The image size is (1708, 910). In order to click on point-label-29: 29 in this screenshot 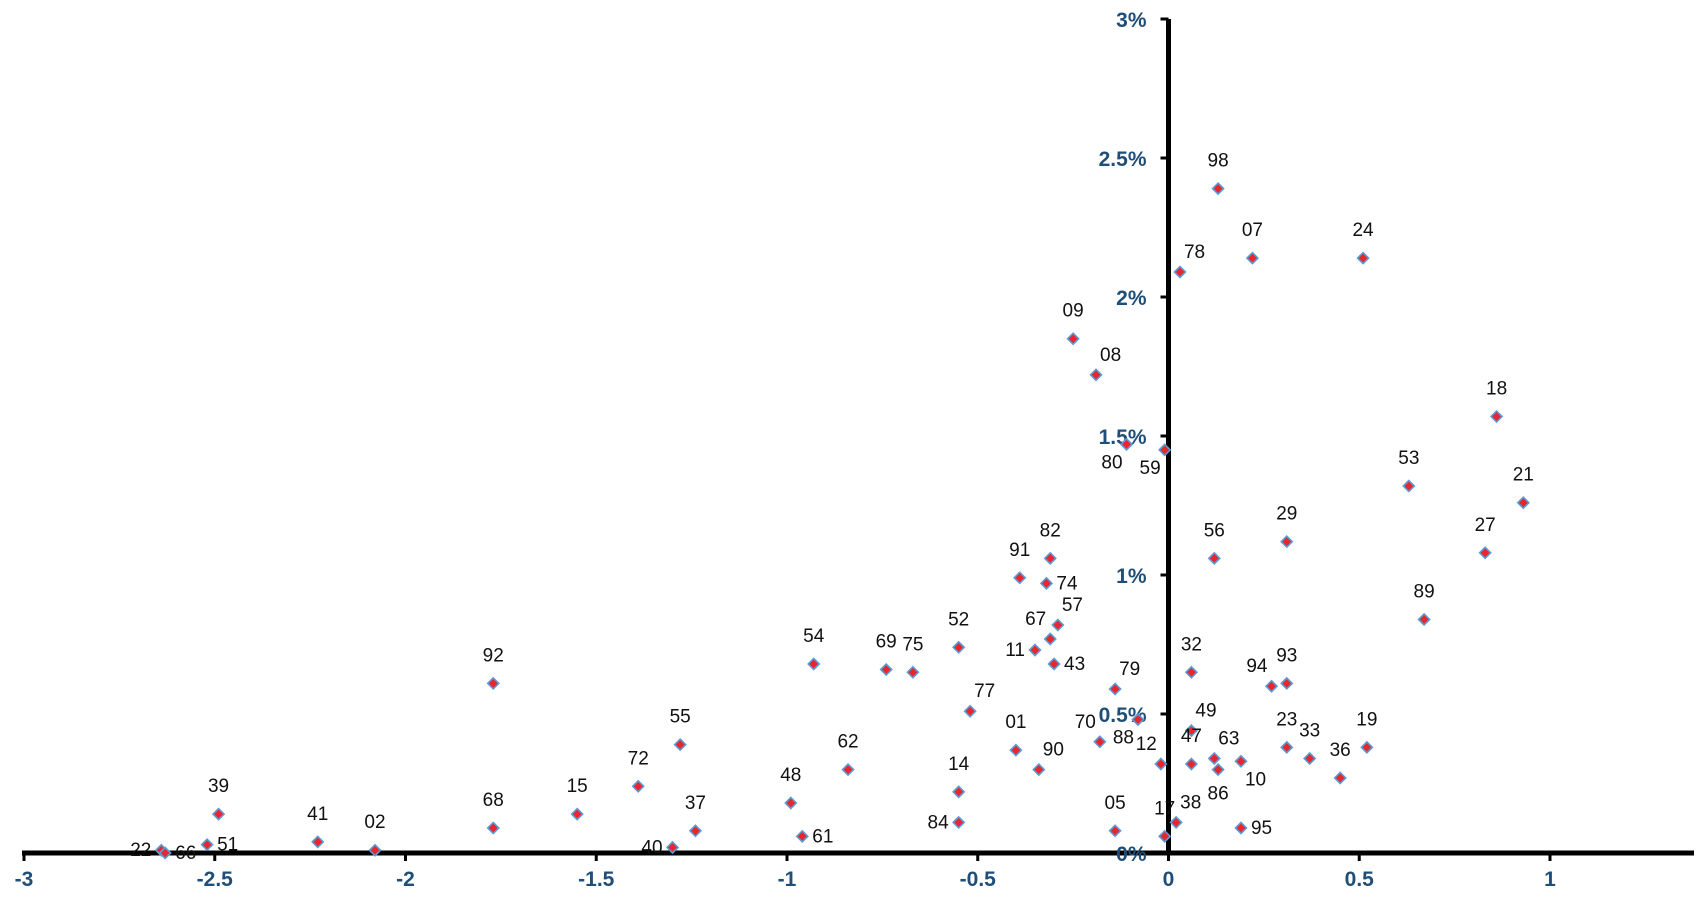, I will do `click(1286, 514)`.